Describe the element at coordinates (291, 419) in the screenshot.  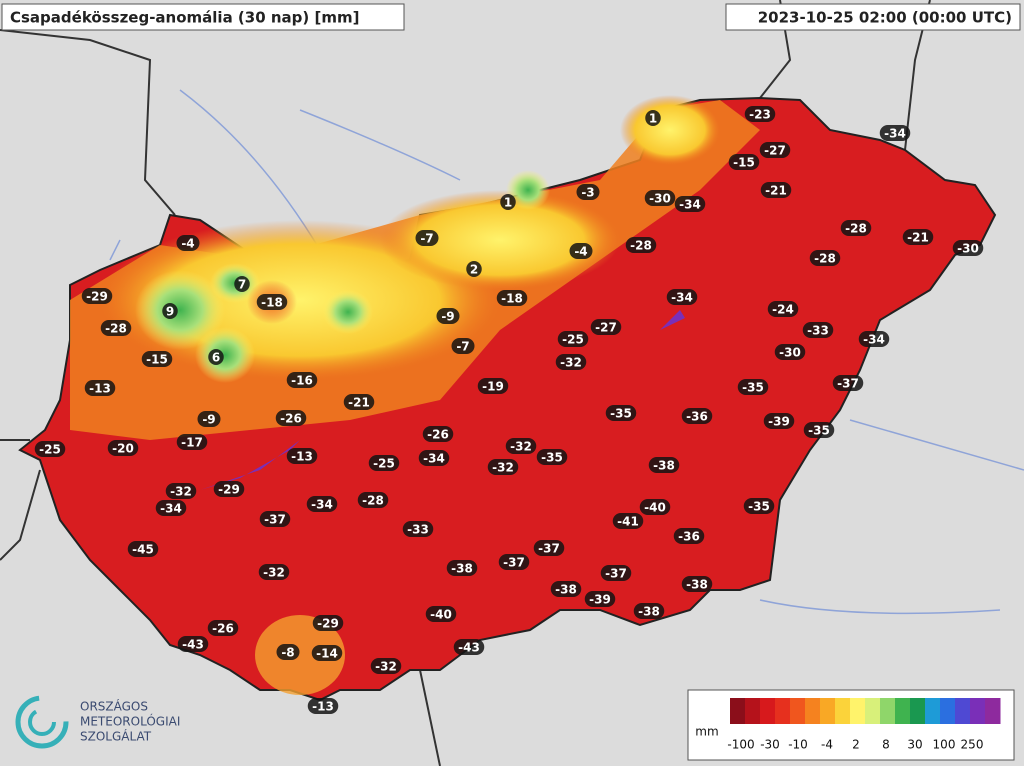
I see `station-value: -26` at that location.